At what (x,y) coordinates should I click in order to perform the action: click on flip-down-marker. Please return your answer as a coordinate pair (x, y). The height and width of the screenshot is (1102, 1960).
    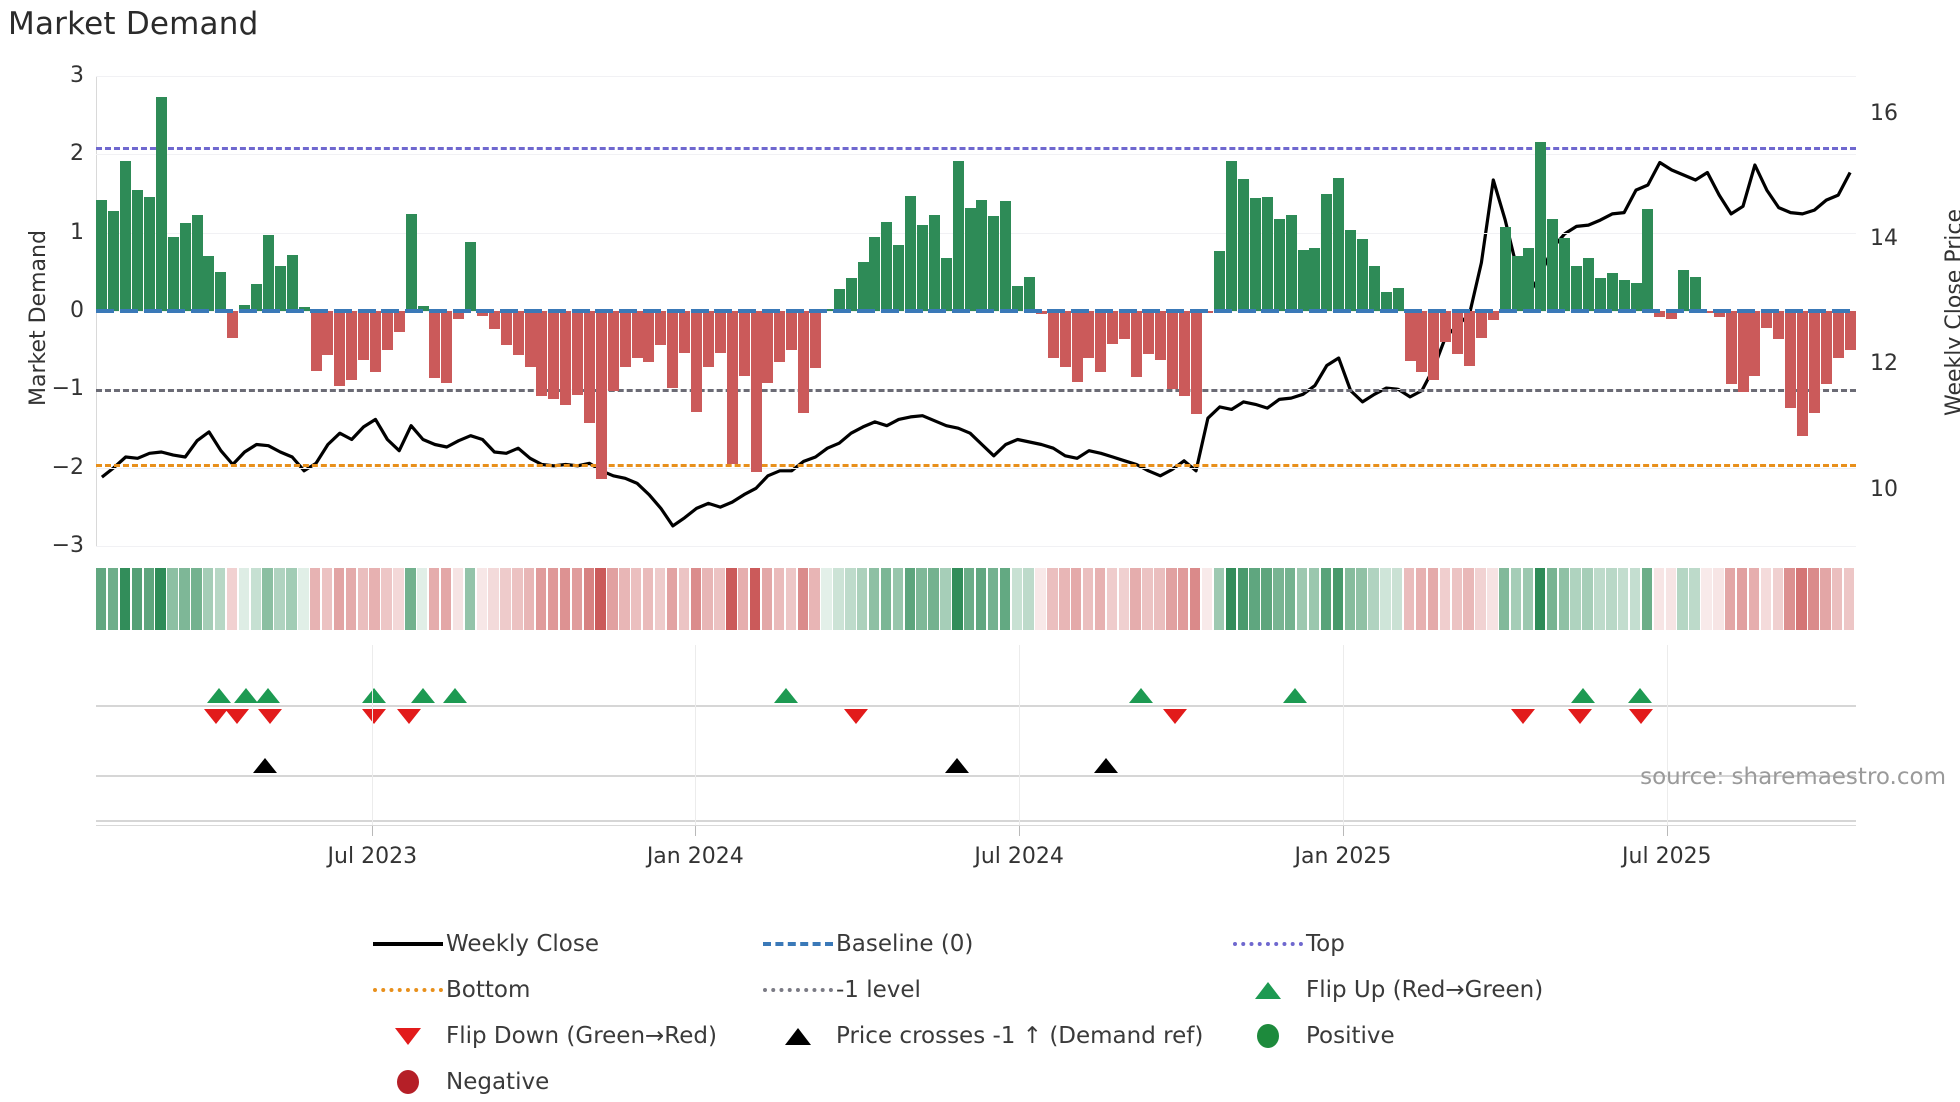
    Looking at the image, I should click on (374, 716).